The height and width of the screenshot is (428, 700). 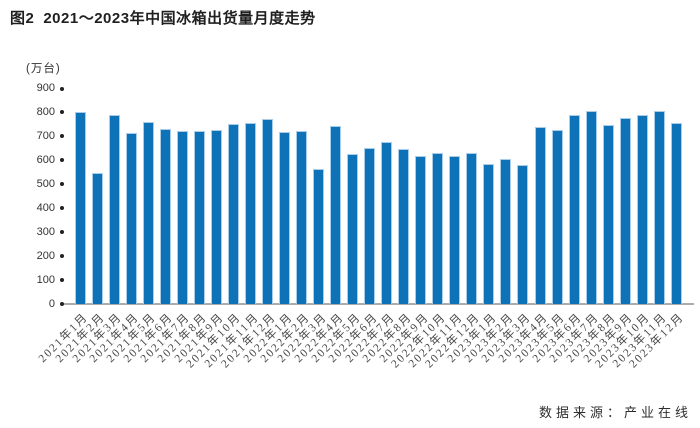 What do you see at coordinates (302, 217) in the screenshot?
I see `bar-2022年2月` at bounding box center [302, 217].